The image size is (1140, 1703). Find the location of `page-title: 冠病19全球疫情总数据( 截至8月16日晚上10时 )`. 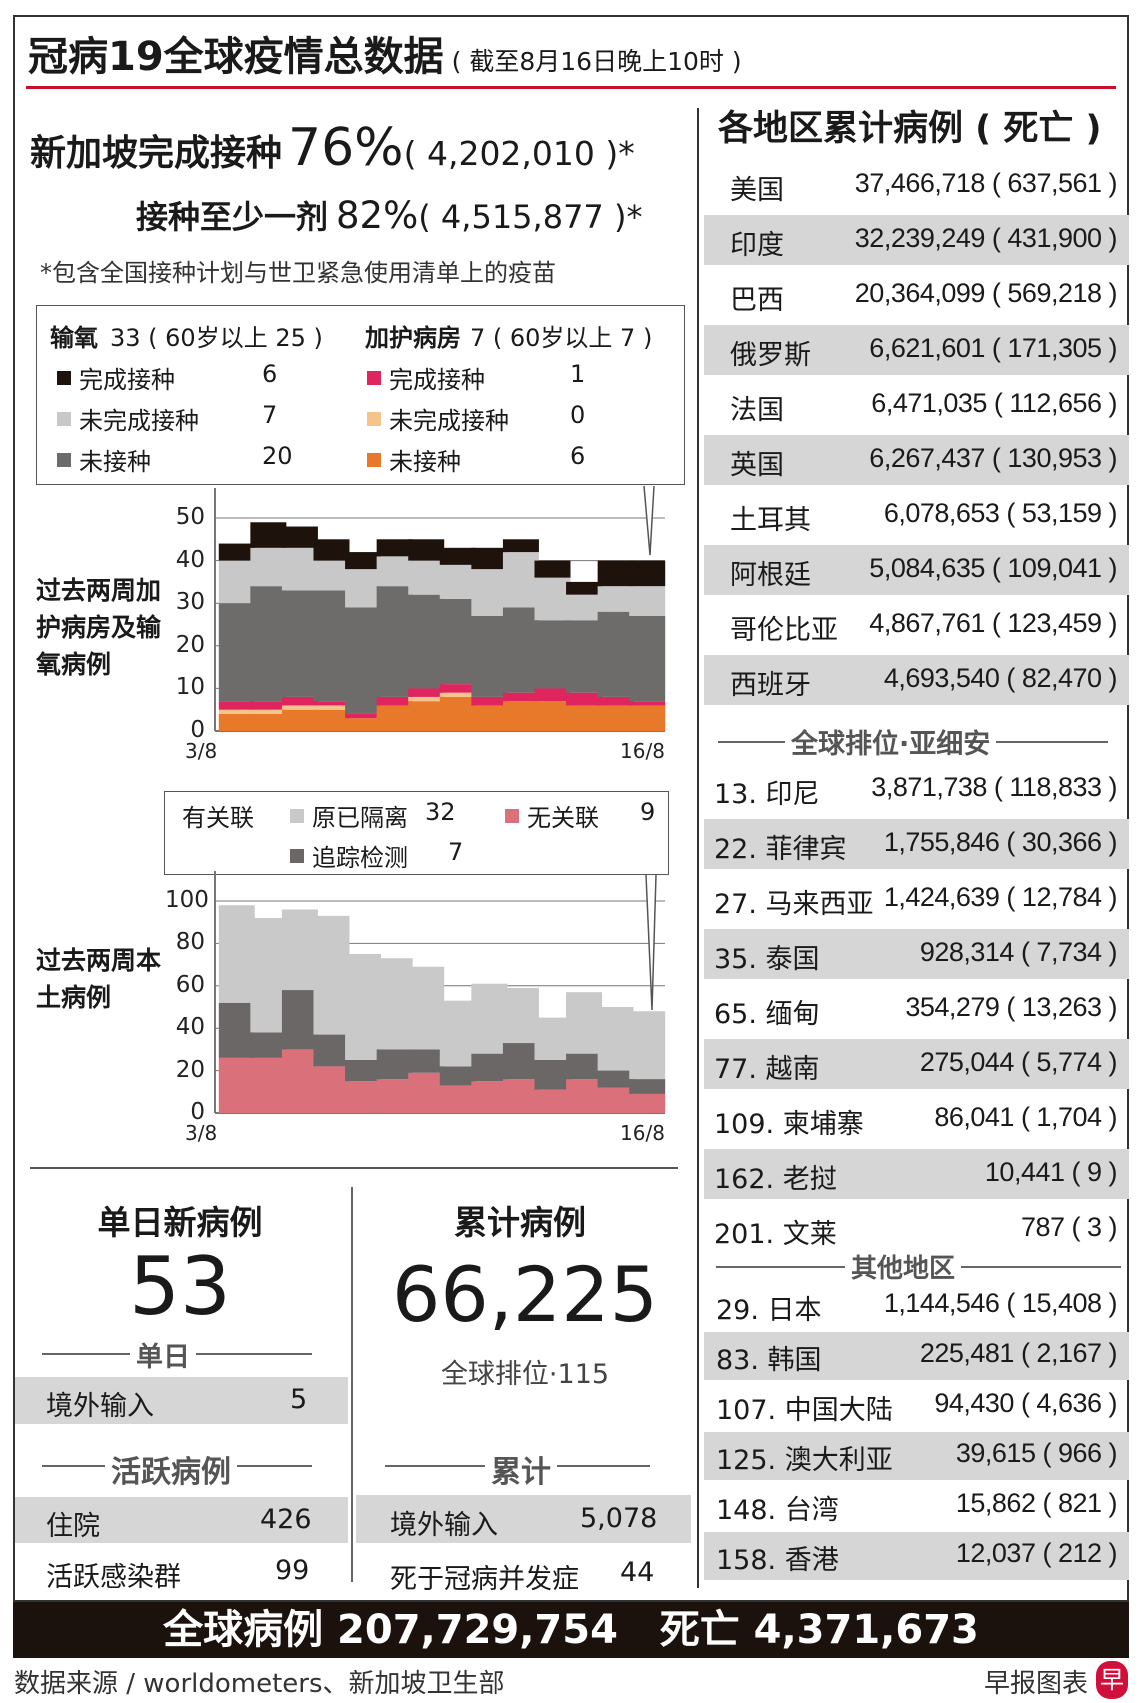

page-title: 冠病19全球疫情总数据( 截至8月16日晚上10时 ) is located at coordinates (385, 53).